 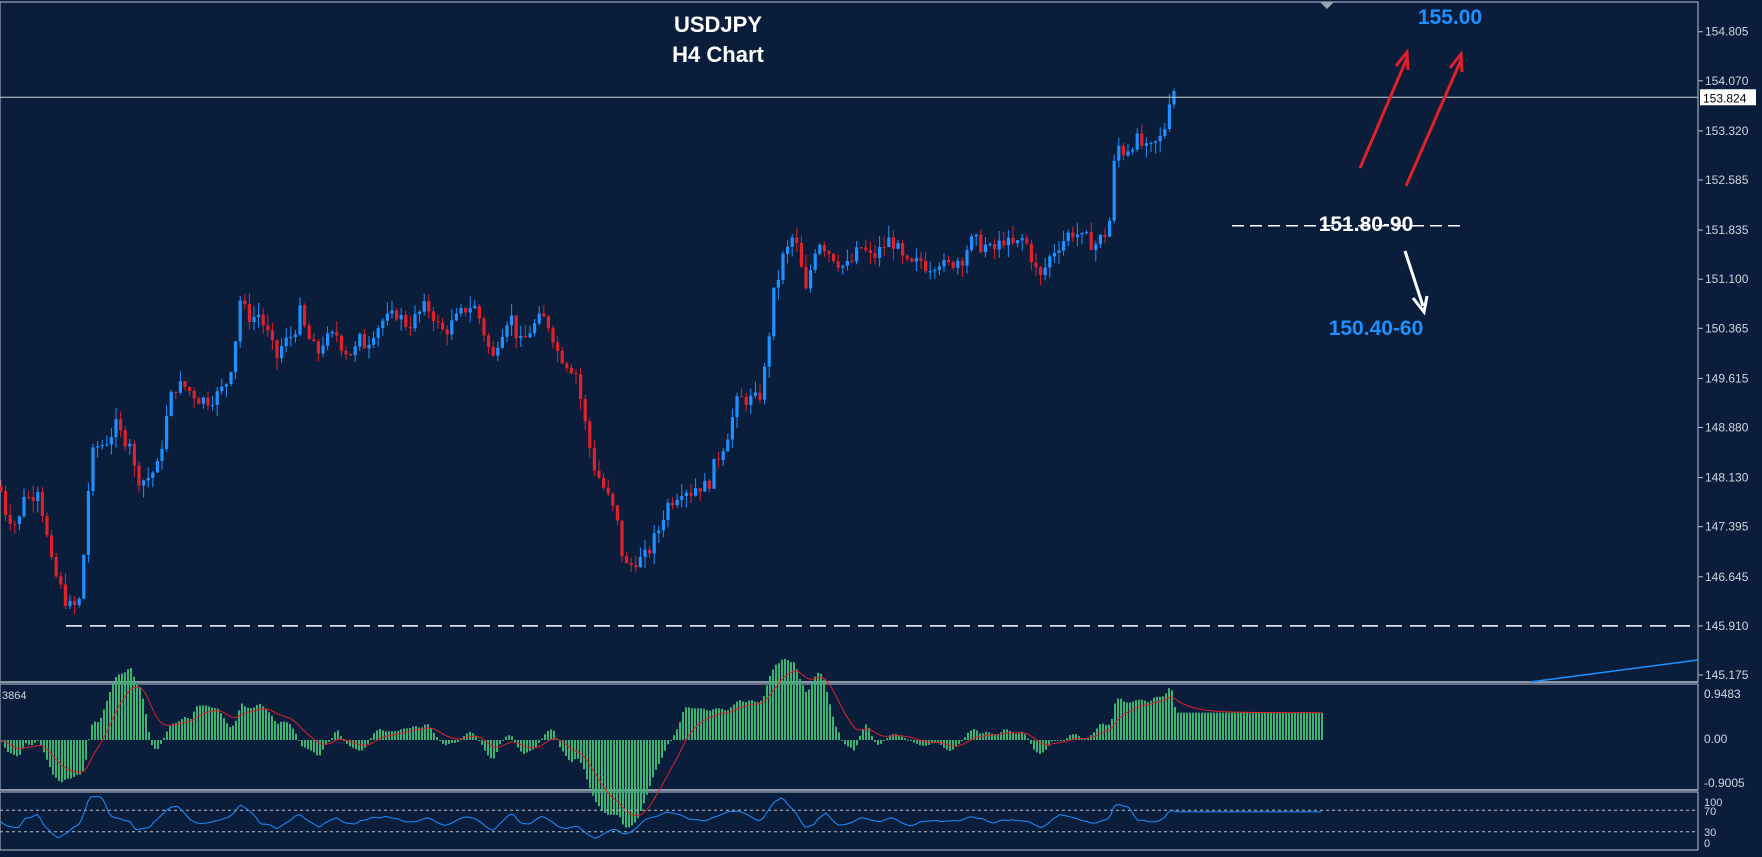 I want to click on rsi-line, so click(x=660, y=817).